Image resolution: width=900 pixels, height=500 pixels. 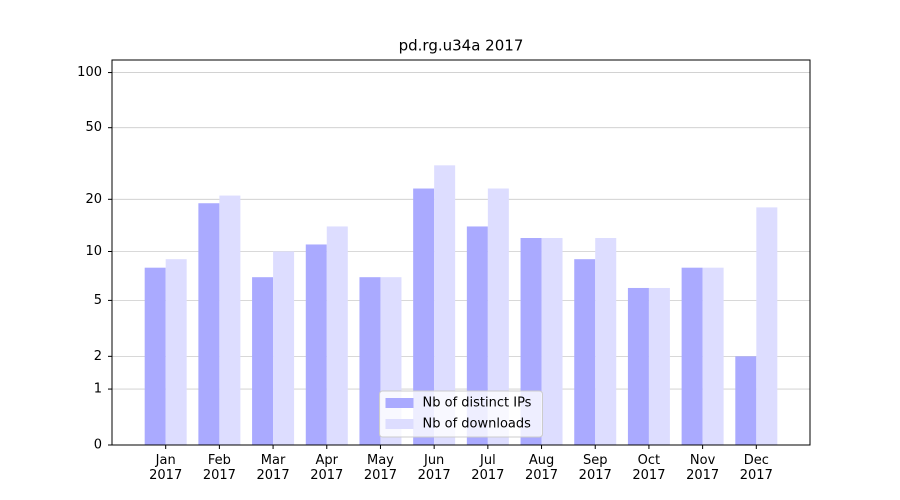 What do you see at coordinates (89, 72) in the screenshot?
I see `y-tick-label: 100` at bounding box center [89, 72].